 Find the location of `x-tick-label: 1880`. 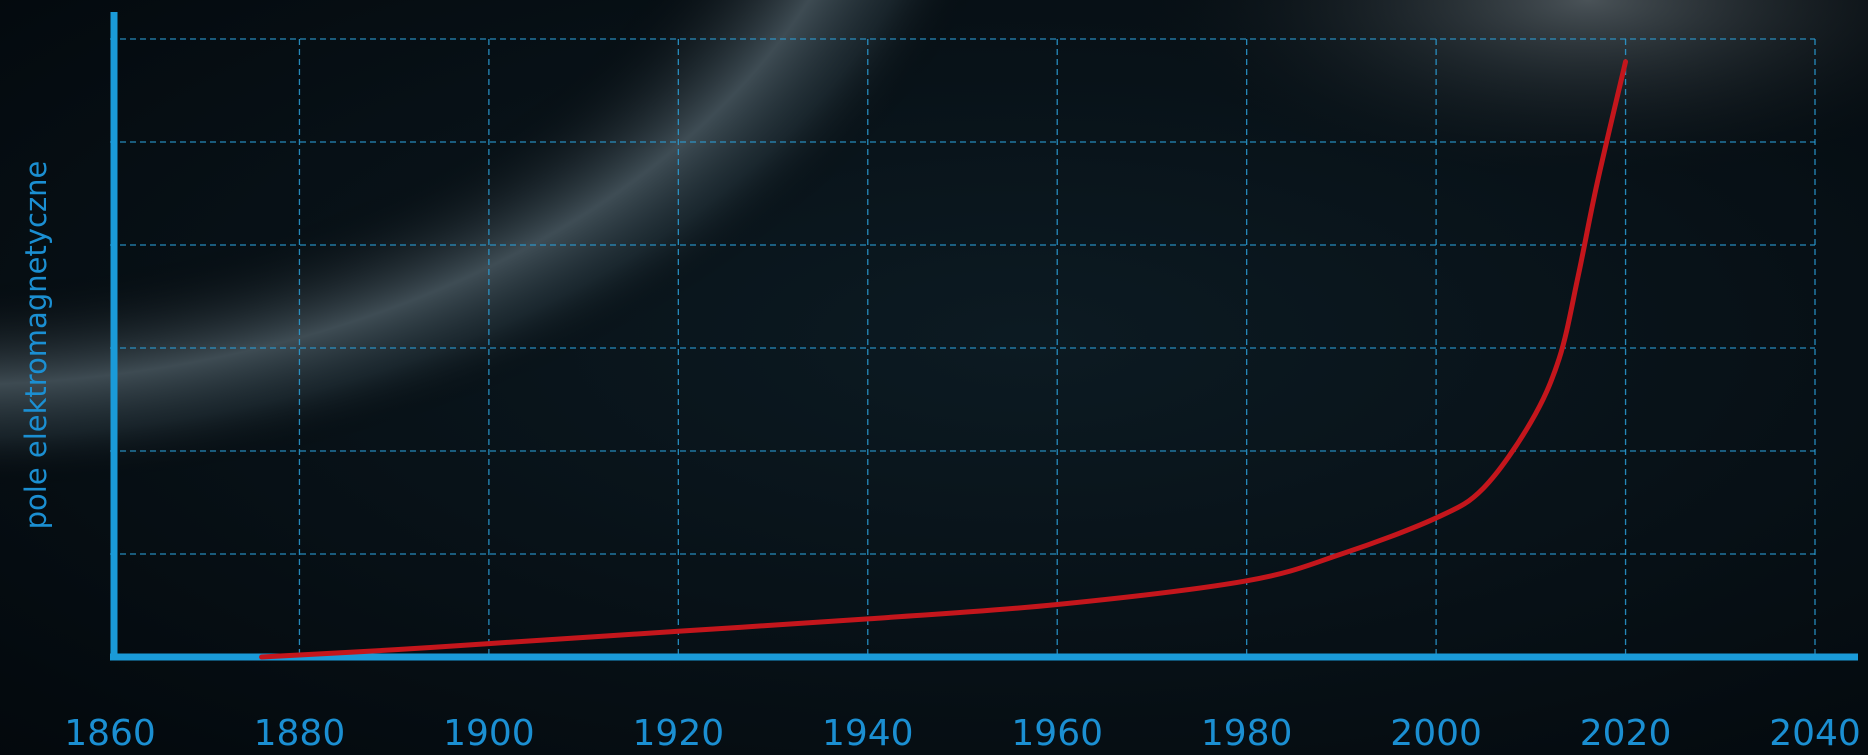

x-tick-label: 1880 is located at coordinates (300, 733).